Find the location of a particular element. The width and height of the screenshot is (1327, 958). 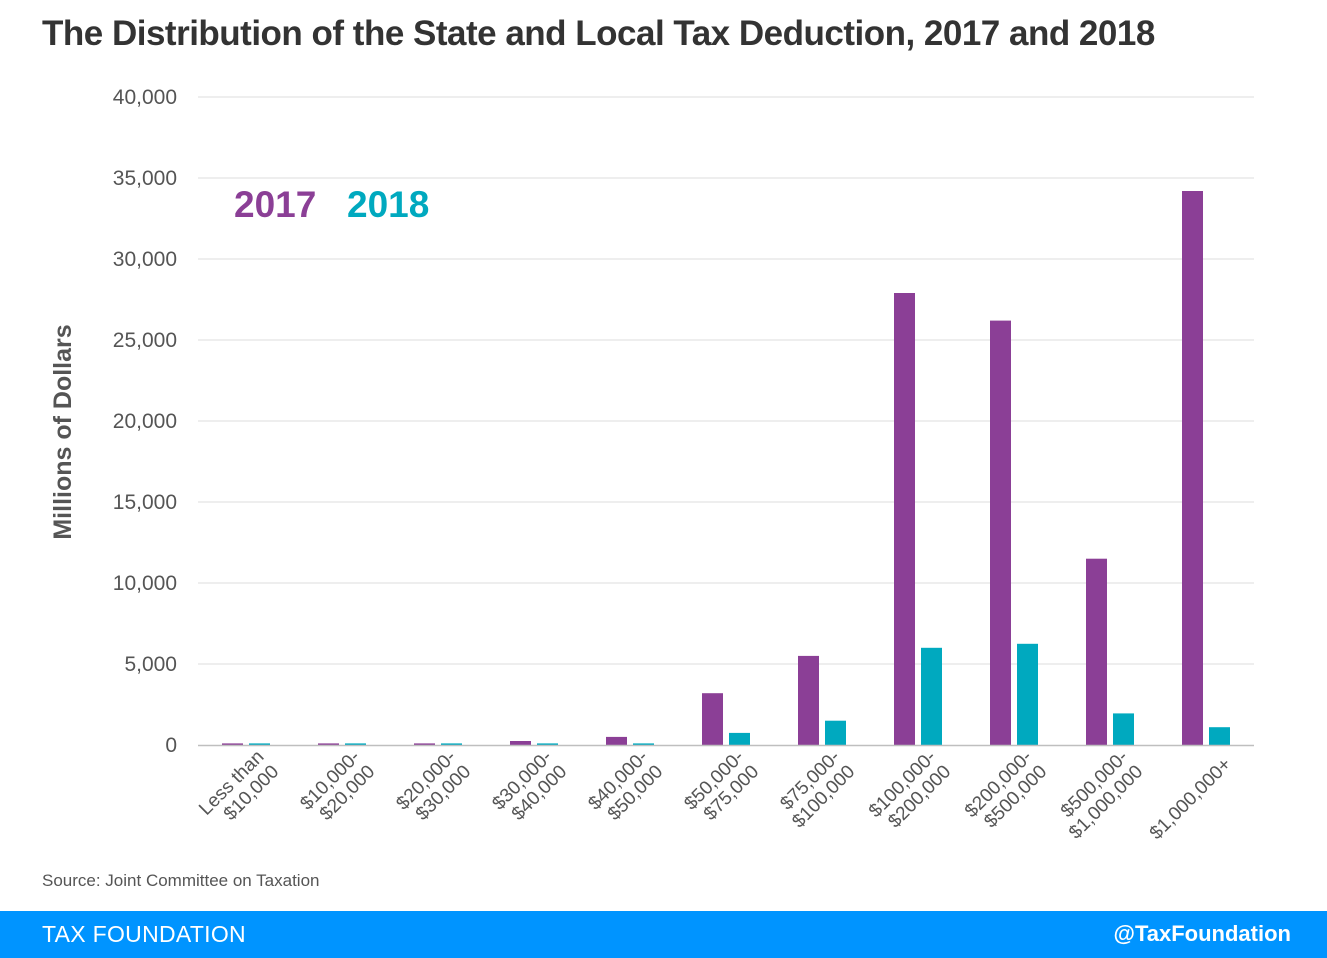

x-tick-label: $200,000-$500,000 is located at coordinates (1006, 792).